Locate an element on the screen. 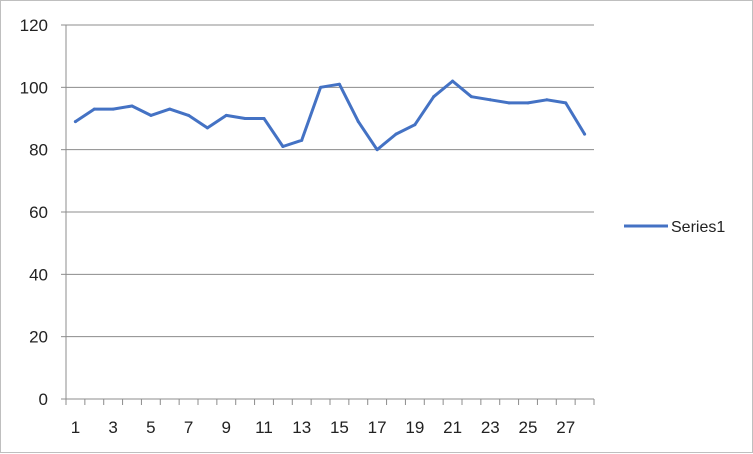 Image resolution: width=753 pixels, height=454 pixels. y-tick-label: 0 is located at coordinates (43, 399).